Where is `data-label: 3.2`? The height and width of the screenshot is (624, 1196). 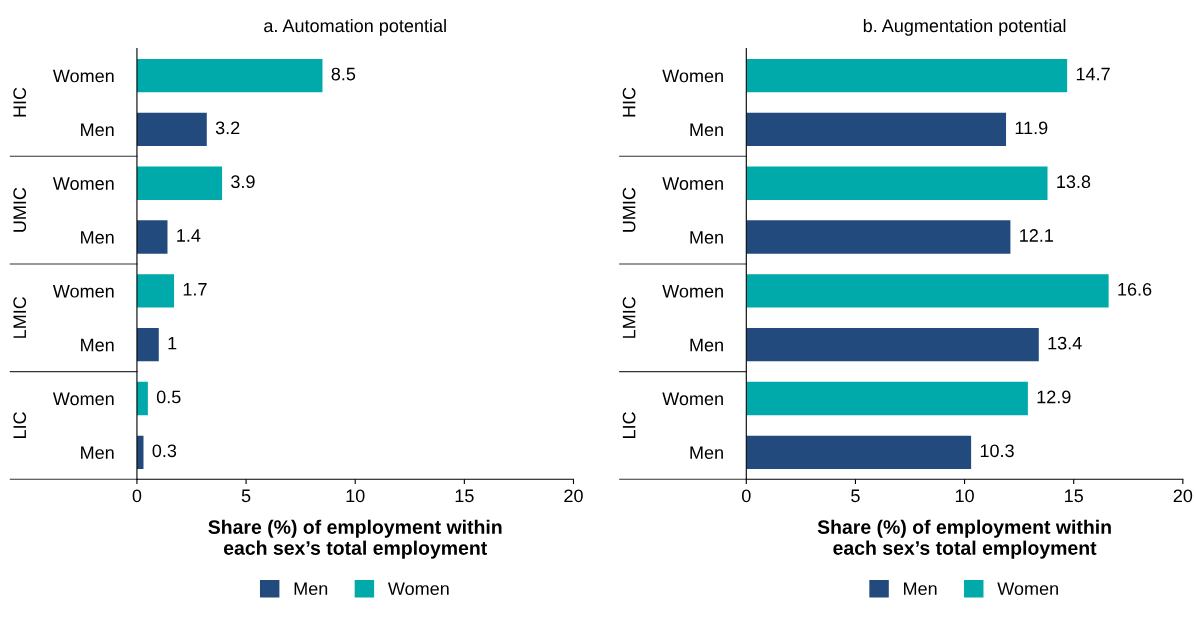 data-label: 3.2 is located at coordinates (227, 128).